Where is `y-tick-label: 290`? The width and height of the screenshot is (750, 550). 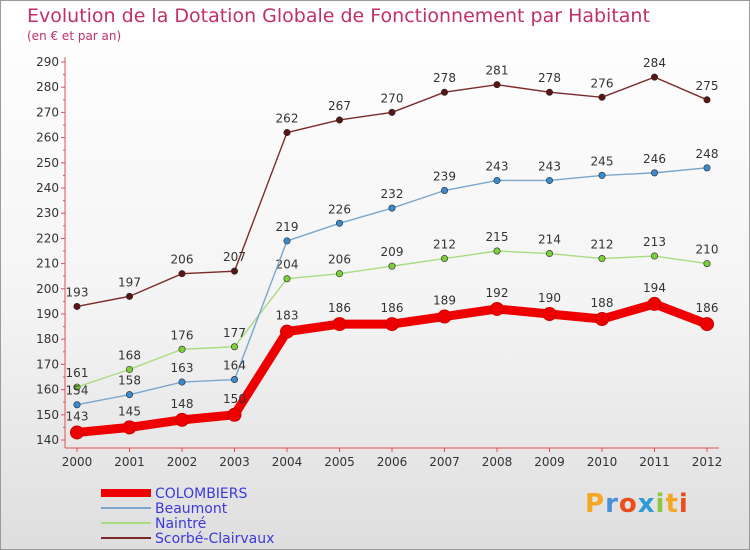 y-tick-label: 290 is located at coordinates (47, 62).